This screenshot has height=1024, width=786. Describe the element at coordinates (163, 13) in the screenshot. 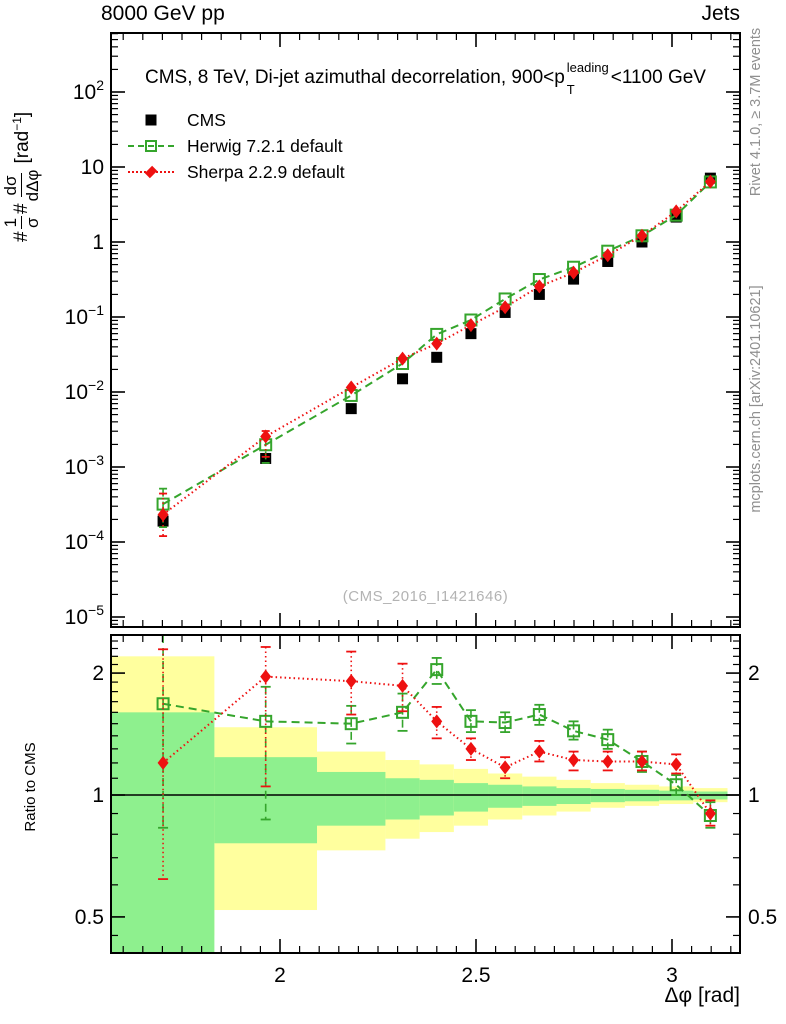

I see `beam-label: 8000 GeV pp` at that location.